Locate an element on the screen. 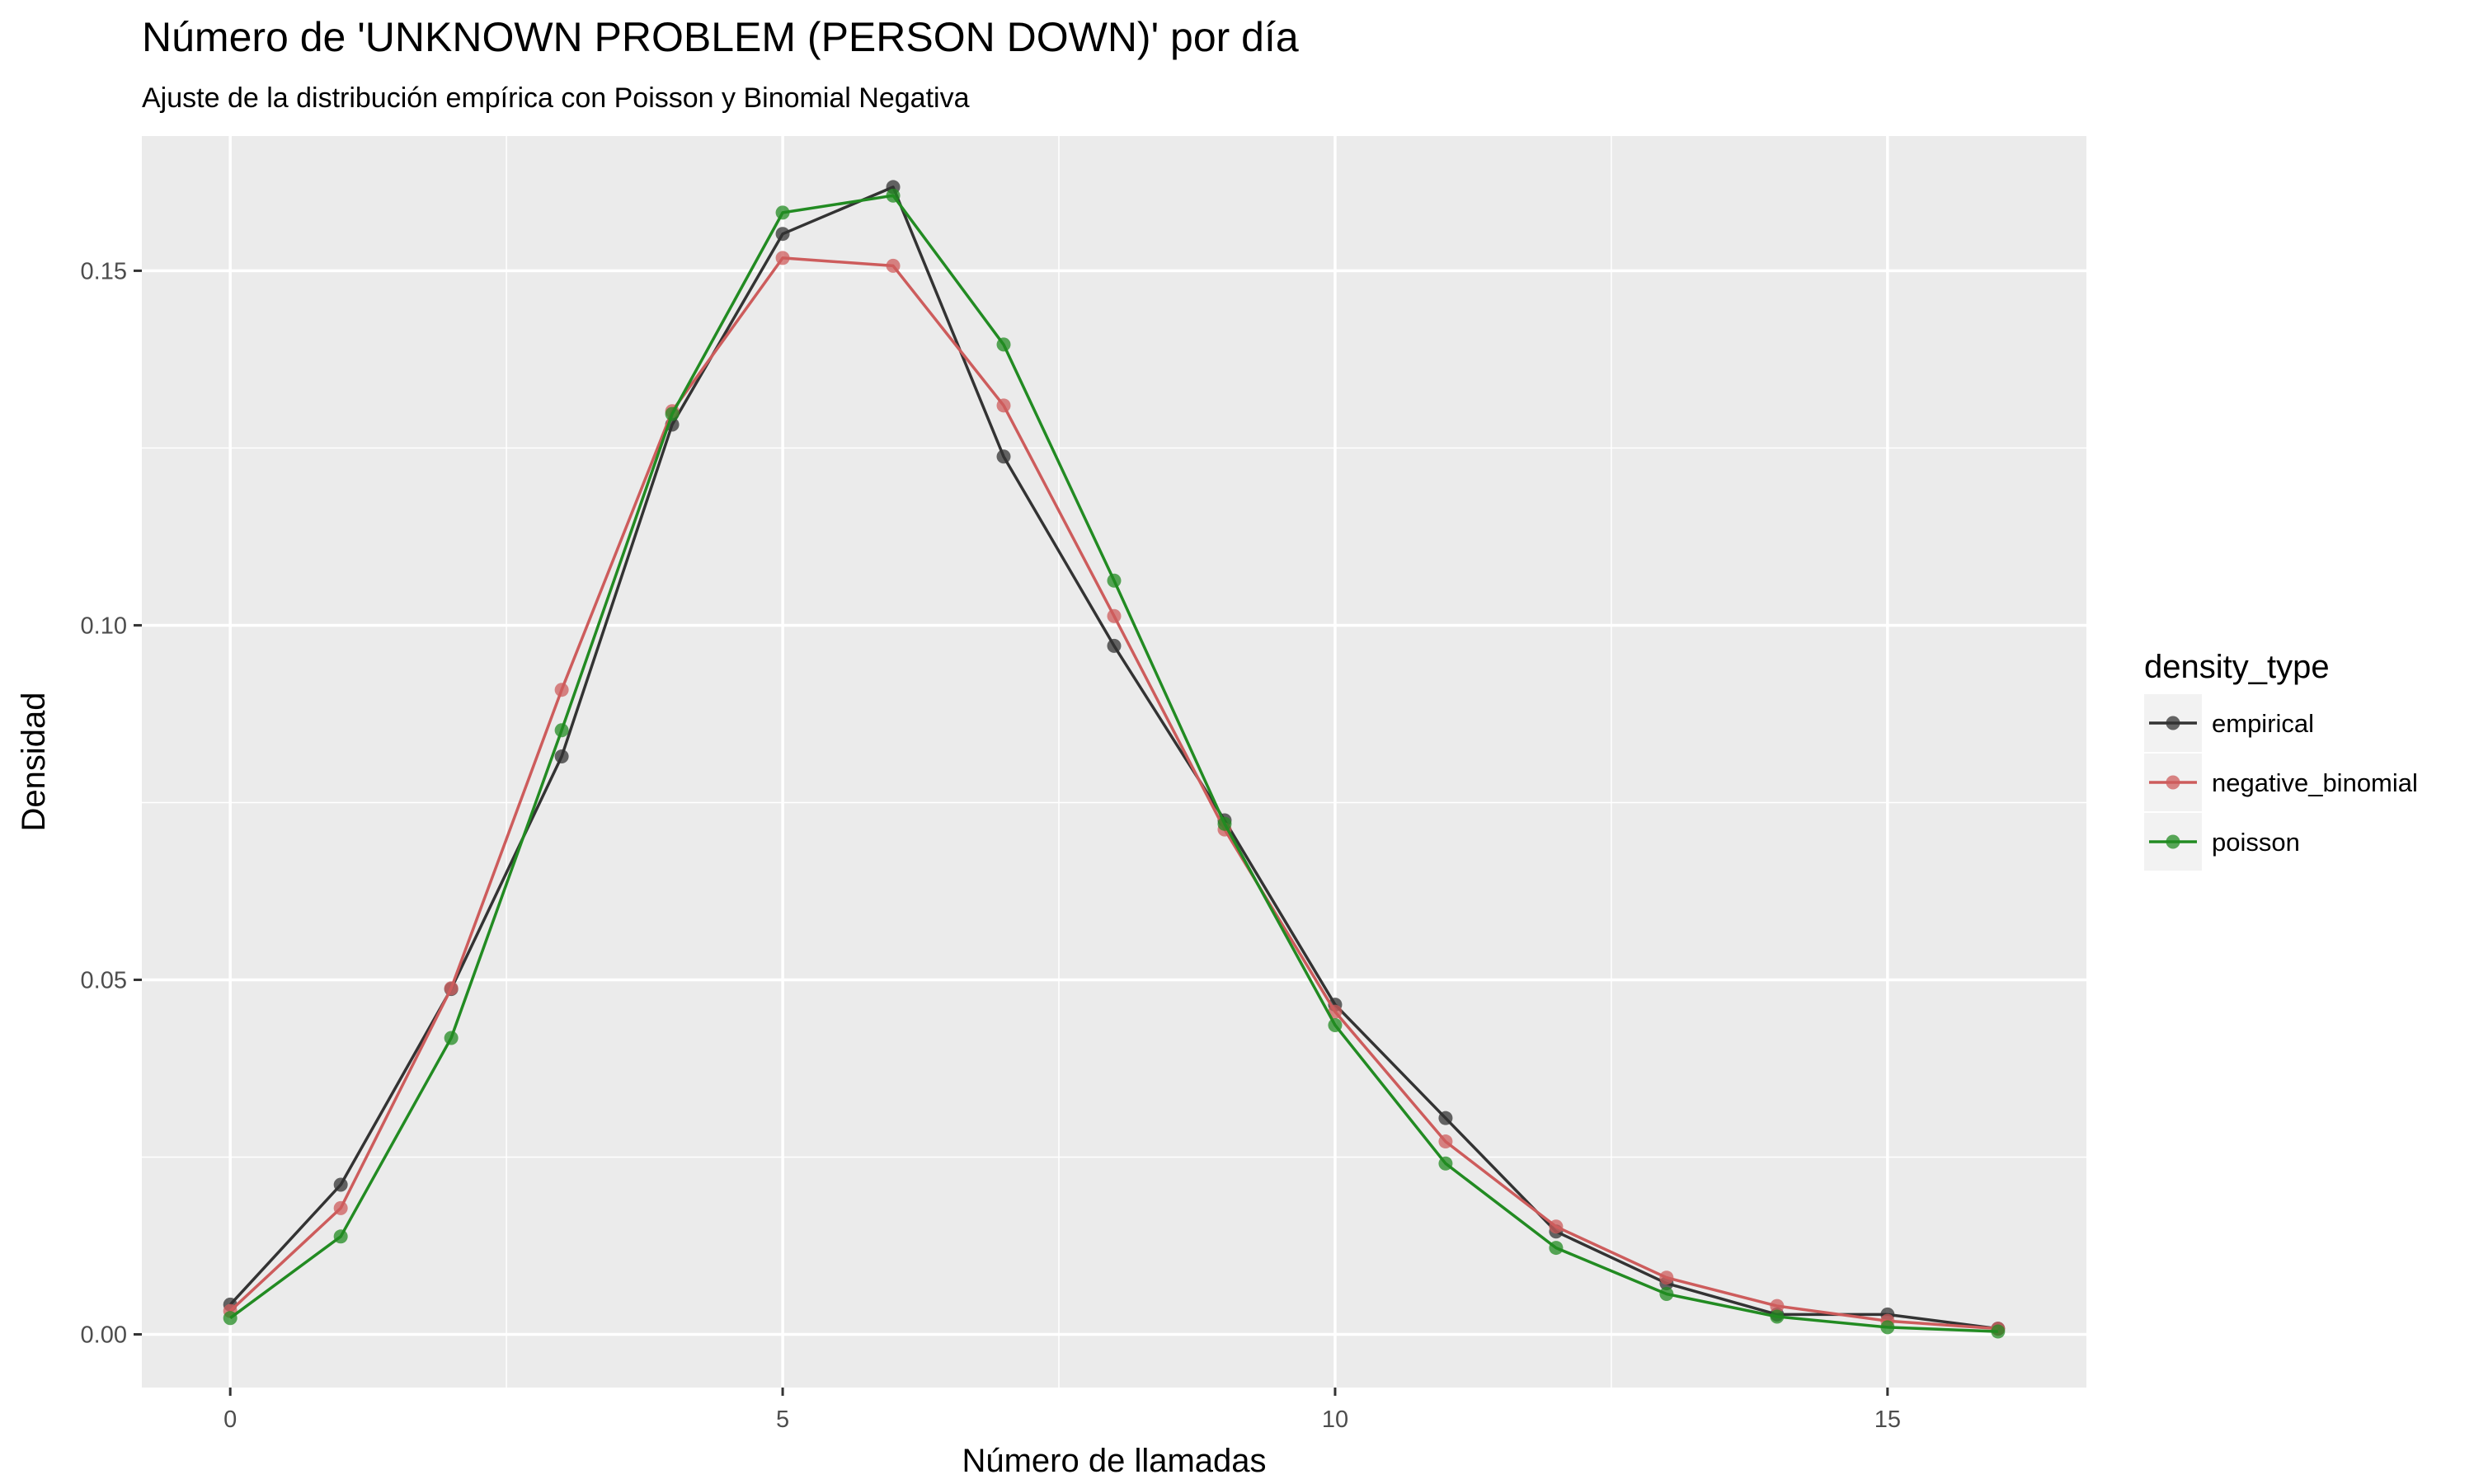 The image size is (2474, 1484). y-tick-label: 0.15 is located at coordinates (104, 271).